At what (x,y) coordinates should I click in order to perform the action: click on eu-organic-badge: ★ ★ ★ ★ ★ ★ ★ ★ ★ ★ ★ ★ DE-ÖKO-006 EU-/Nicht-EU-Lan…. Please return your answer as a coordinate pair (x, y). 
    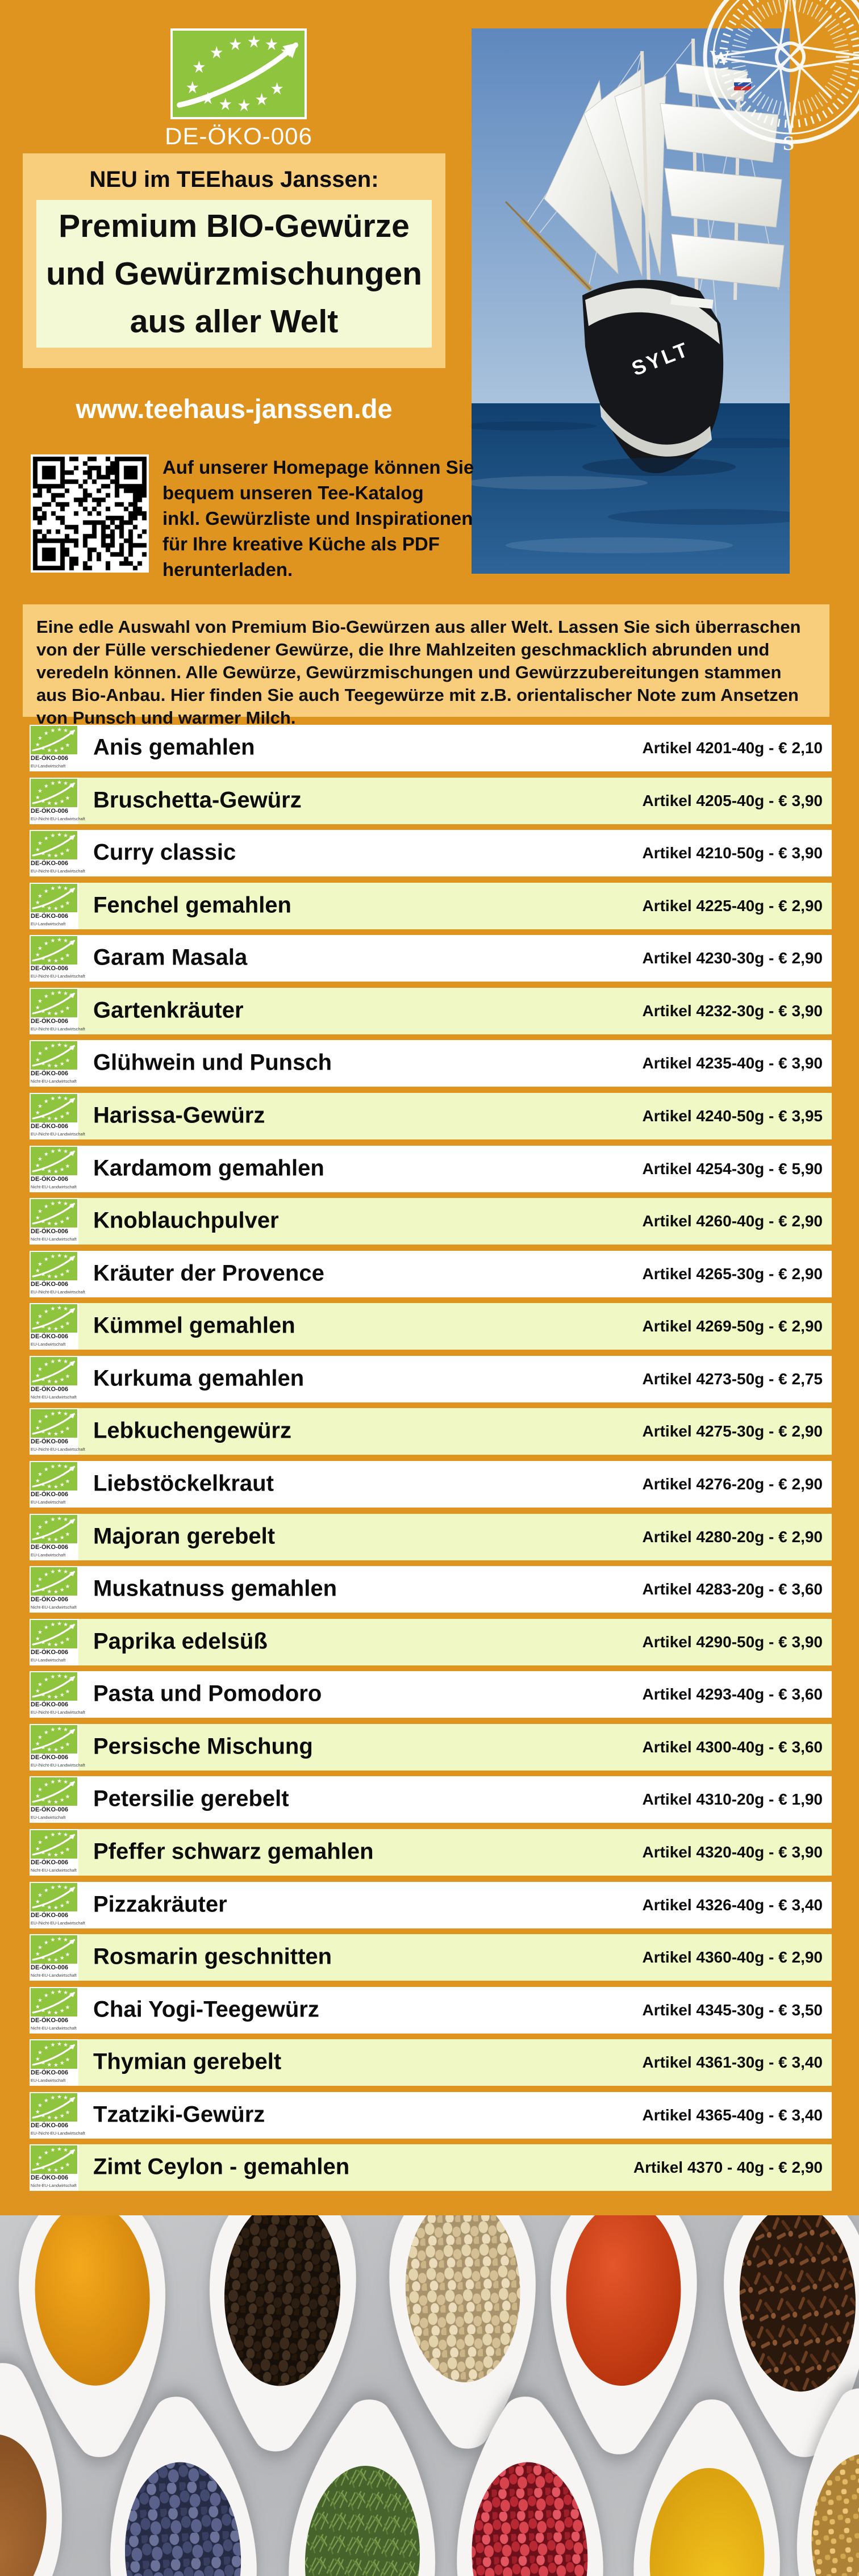
    Looking at the image, I should click on (57, 801).